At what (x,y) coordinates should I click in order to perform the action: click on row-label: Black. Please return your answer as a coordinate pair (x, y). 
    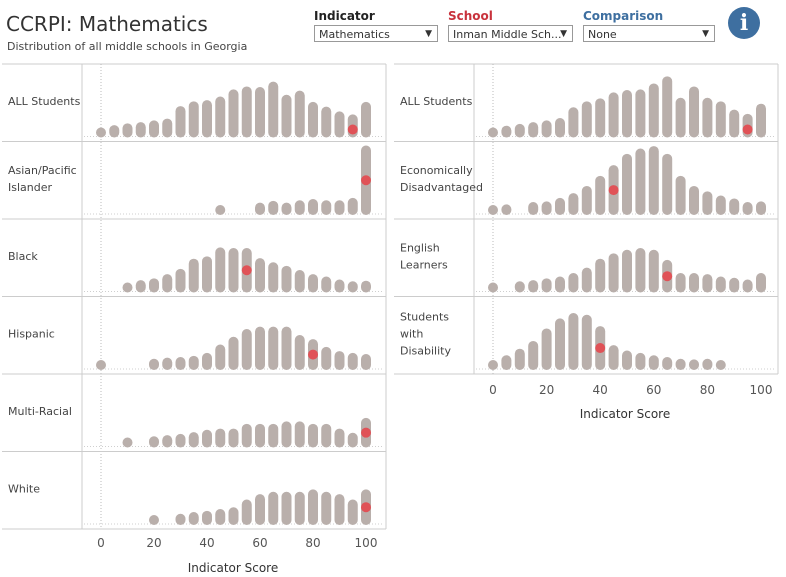
    Looking at the image, I should click on (23, 256).